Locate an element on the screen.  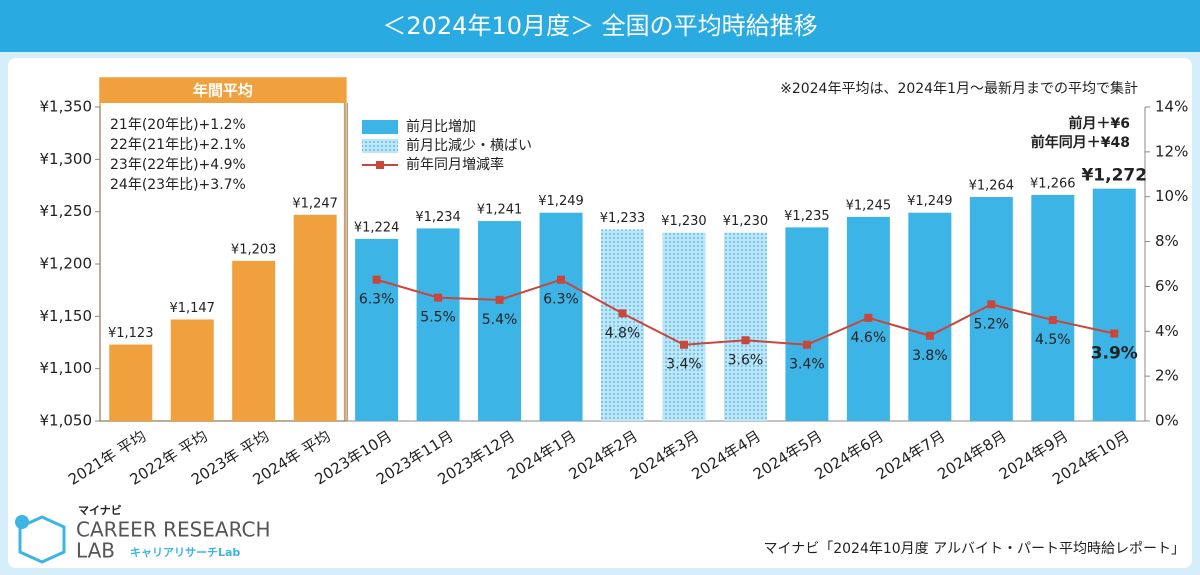
value-label: ¥1,233 is located at coordinates (623, 218).